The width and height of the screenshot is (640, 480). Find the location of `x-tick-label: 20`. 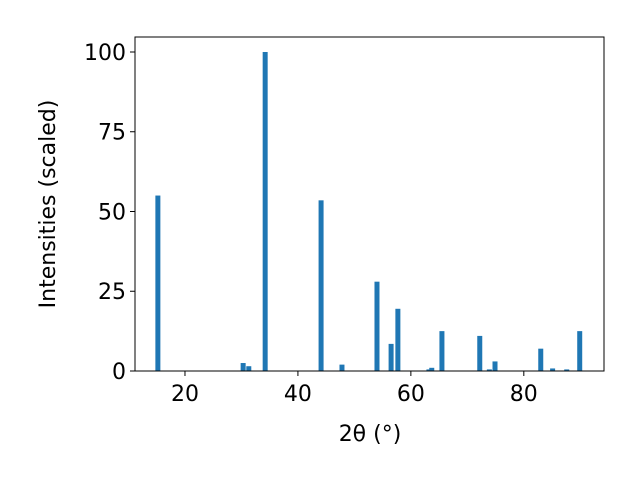

x-tick-label: 20 is located at coordinates (185, 394).